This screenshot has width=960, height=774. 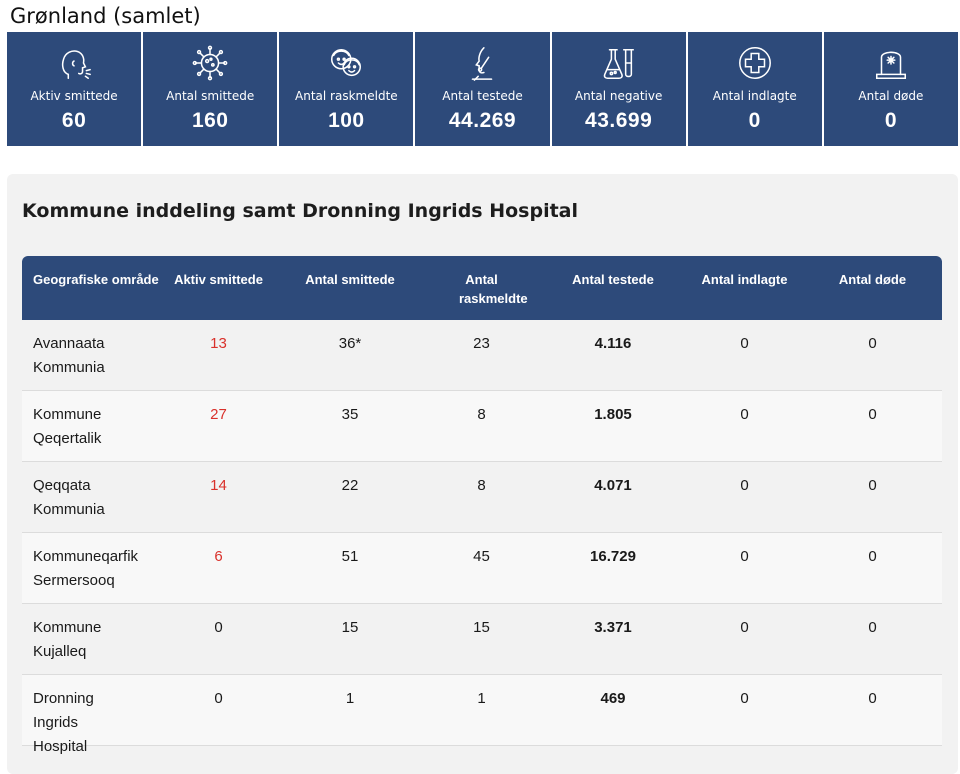 What do you see at coordinates (482, 426) in the screenshot?
I see `table-row: Kommune Qeqertalik 27 35 8 1.805 0 0` at bounding box center [482, 426].